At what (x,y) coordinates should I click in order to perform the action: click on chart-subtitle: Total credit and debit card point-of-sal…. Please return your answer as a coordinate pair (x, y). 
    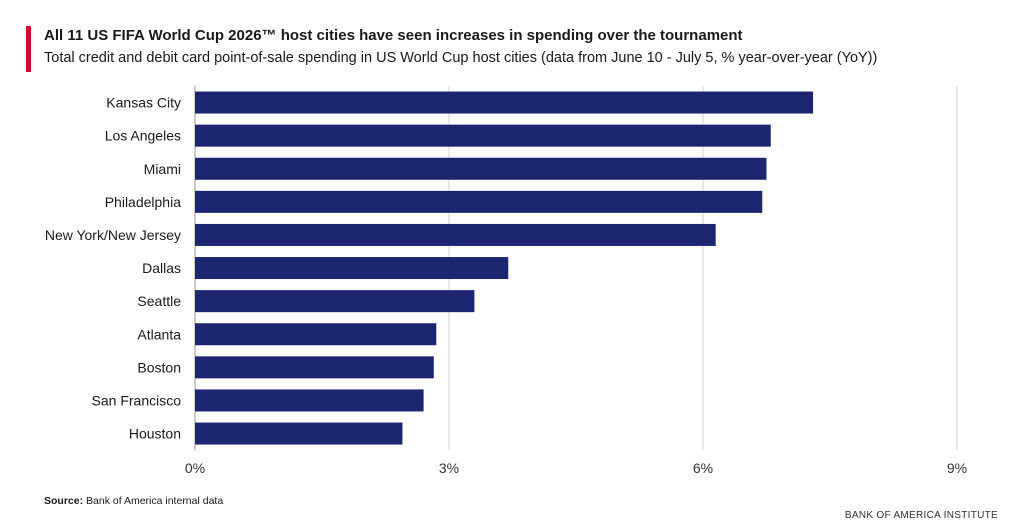
    Looking at the image, I should click on (461, 58).